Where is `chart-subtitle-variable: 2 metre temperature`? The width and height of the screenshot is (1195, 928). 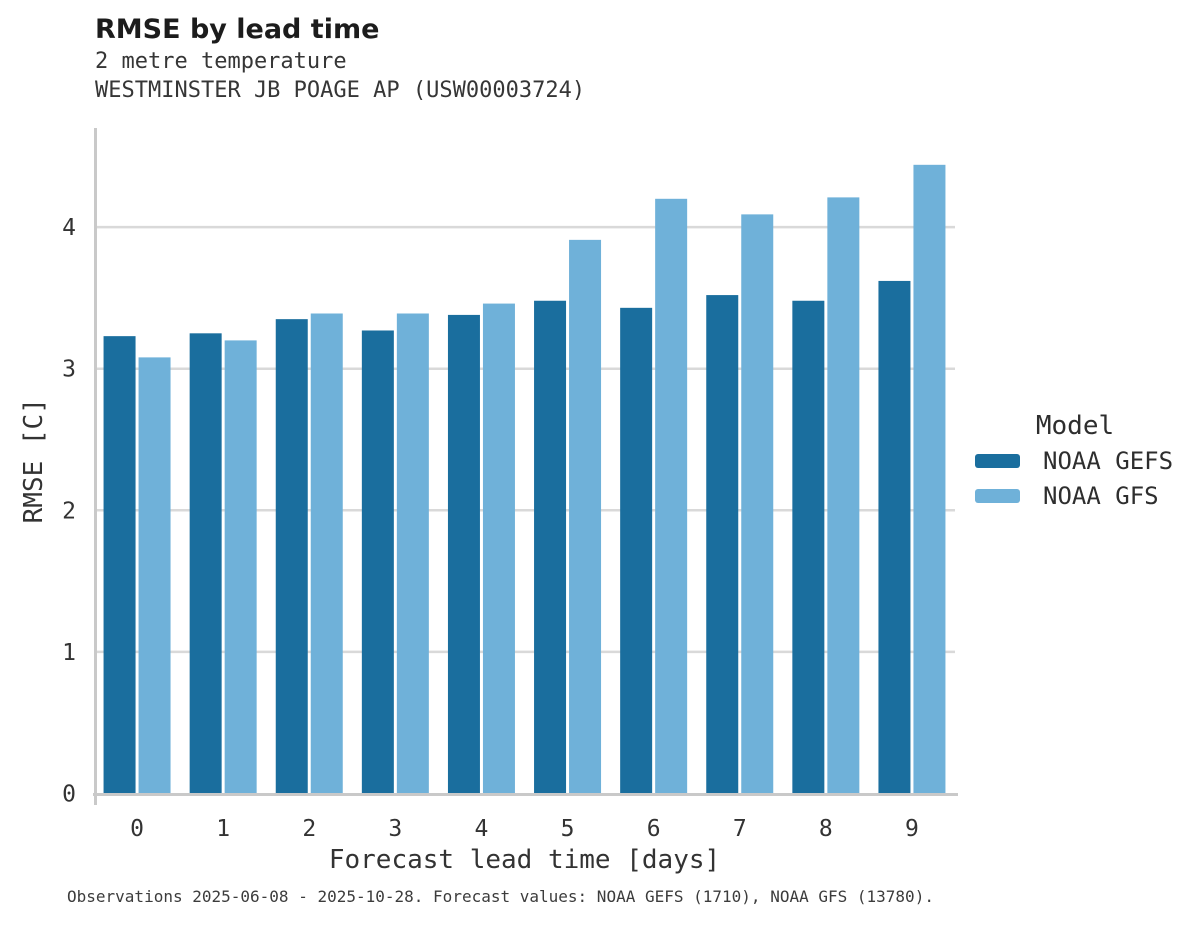
chart-subtitle-variable: 2 metre temperature is located at coordinates (221, 61).